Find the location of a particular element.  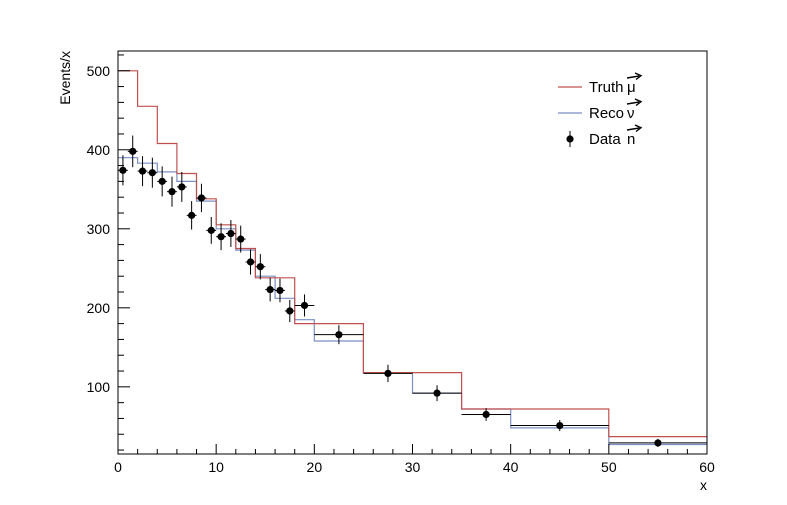

legend-data-marker is located at coordinates (570, 139).